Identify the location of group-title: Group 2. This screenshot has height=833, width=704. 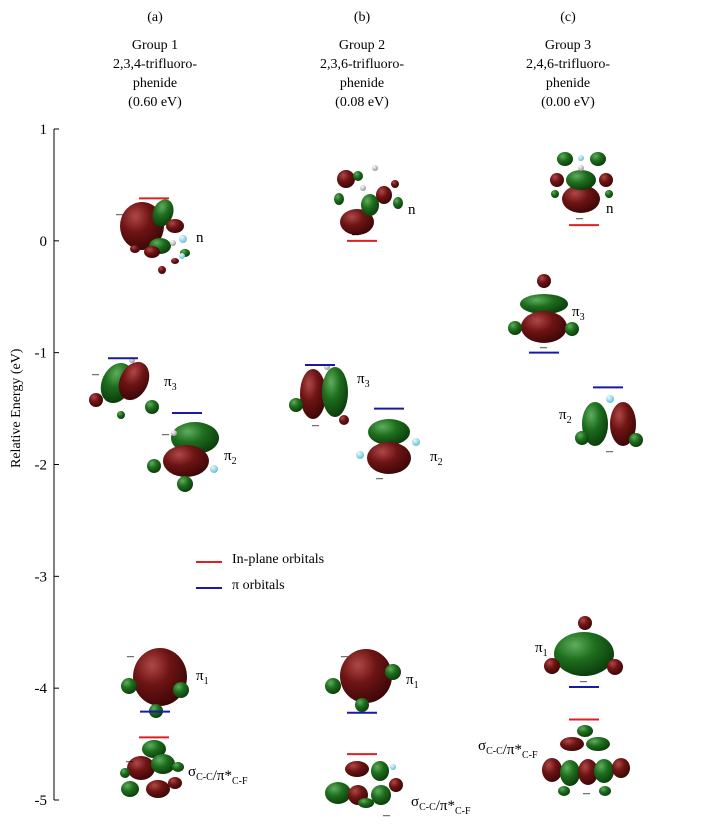
(362, 45).